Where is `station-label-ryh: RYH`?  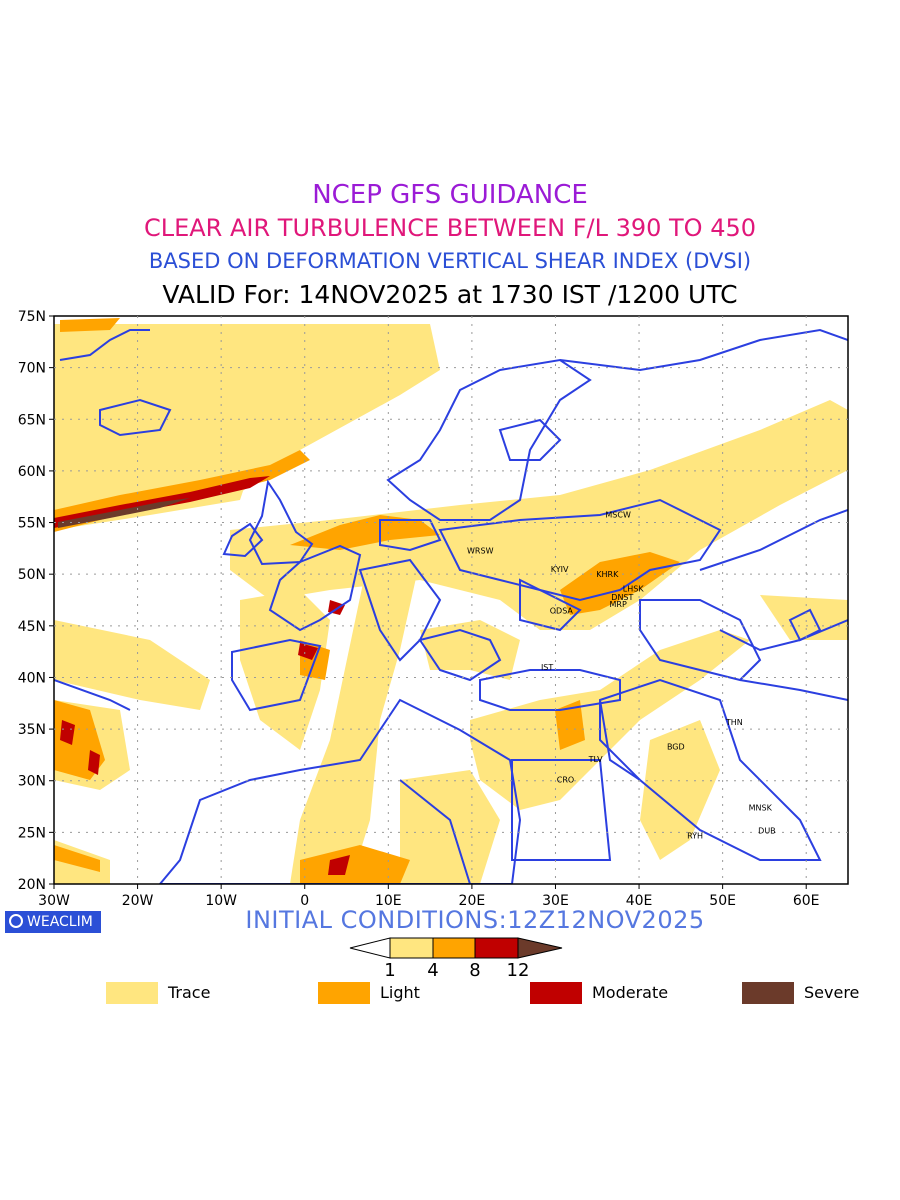 station-label-ryh: RYH is located at coordinates (695, 835).